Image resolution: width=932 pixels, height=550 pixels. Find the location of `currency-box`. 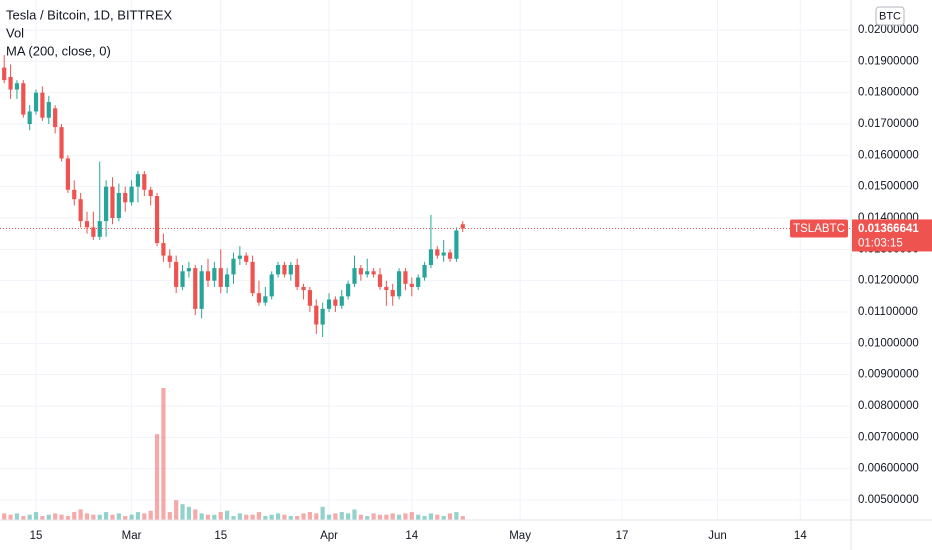

currency-box is located at coordinates (890, 16).